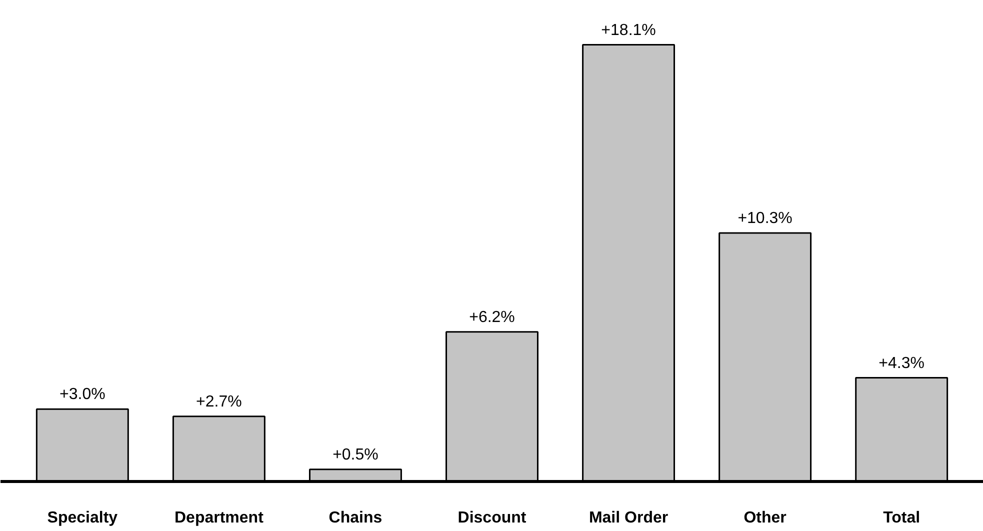 The image size is (983, 531). What do you see at coordinates (83, 395) in the screenshot?
I see `data-label: +3.0%` at bounding box center [83, 395].